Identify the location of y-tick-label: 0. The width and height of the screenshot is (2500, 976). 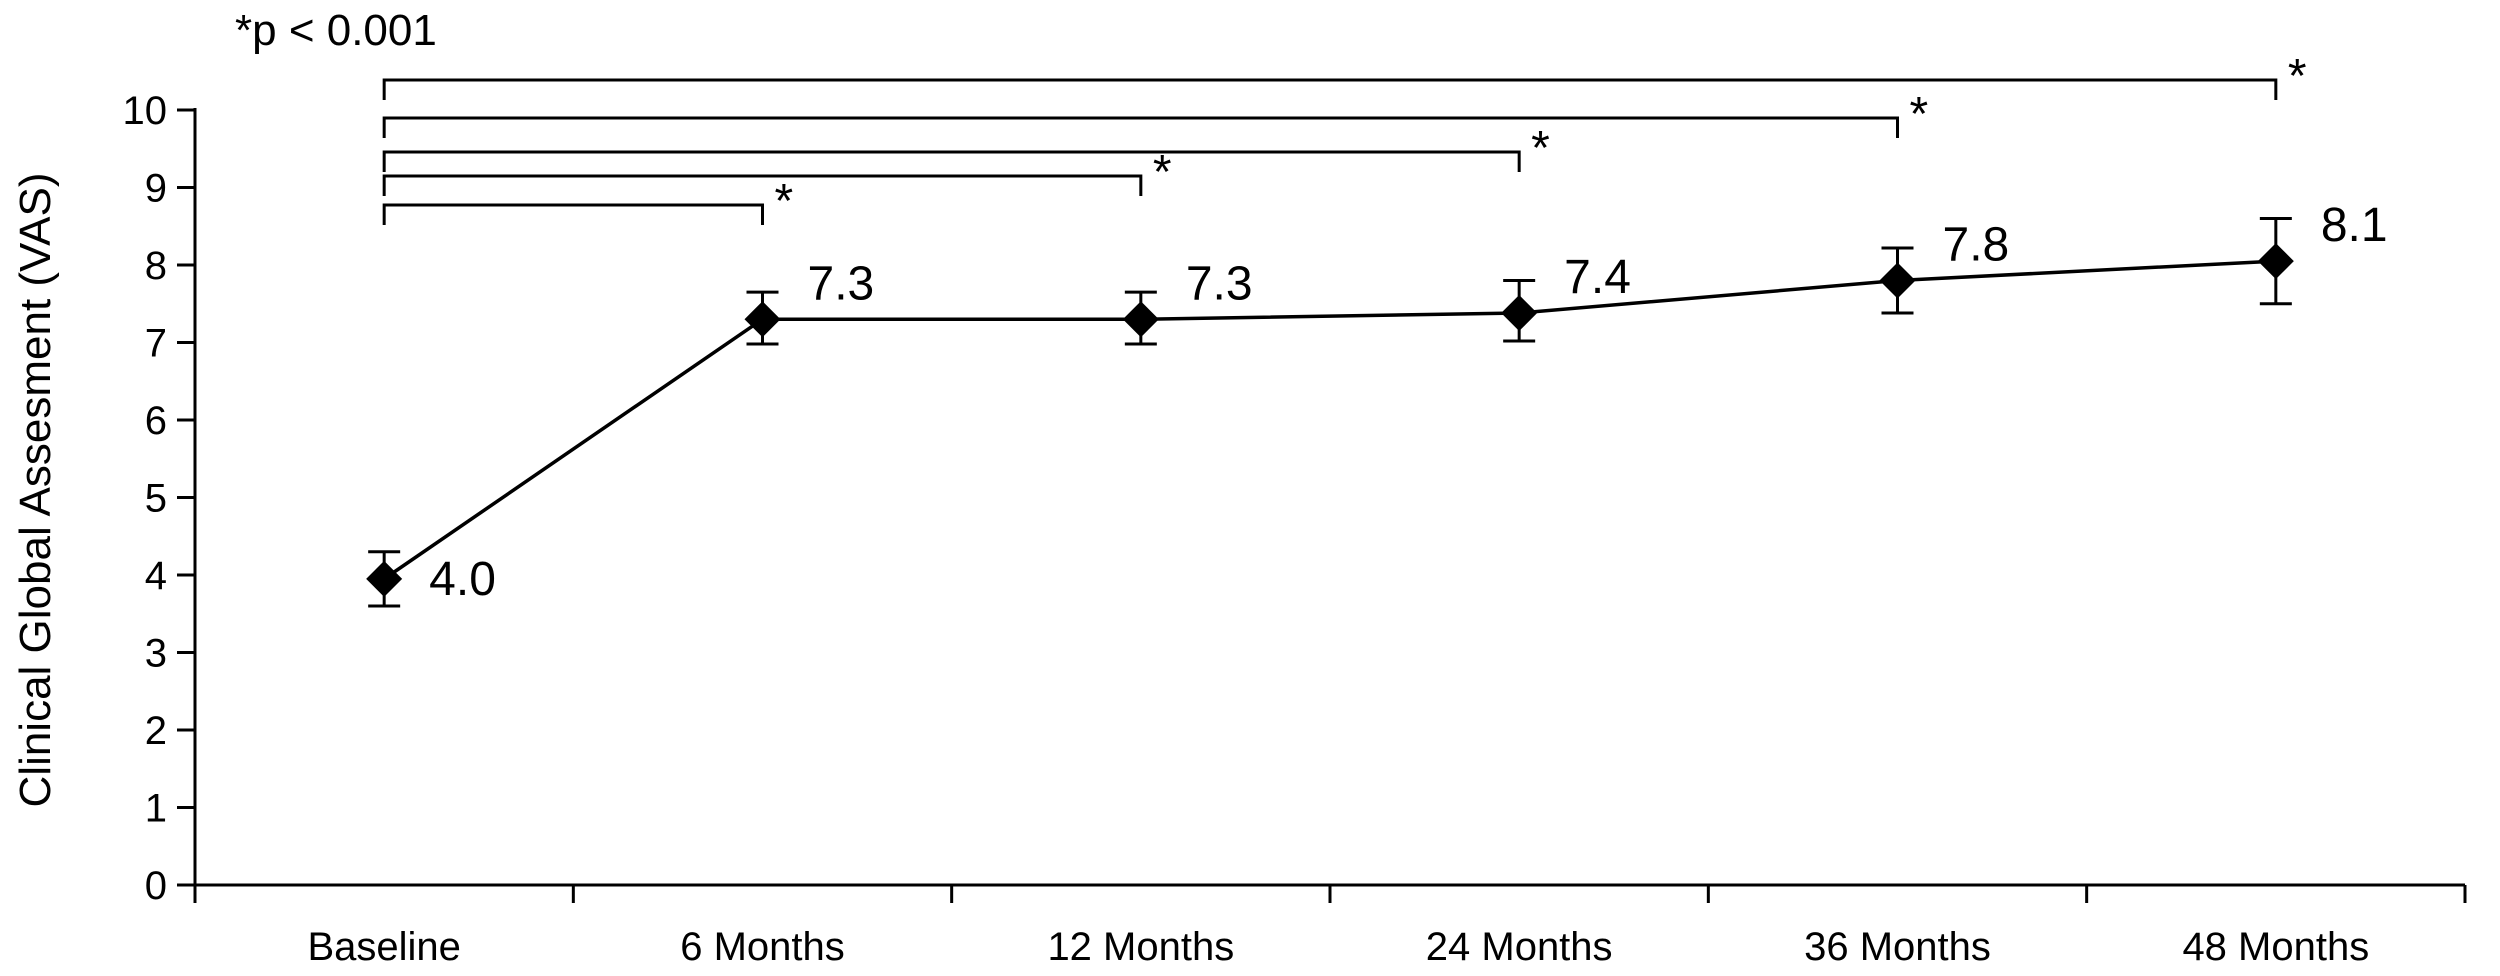
(156, 886).